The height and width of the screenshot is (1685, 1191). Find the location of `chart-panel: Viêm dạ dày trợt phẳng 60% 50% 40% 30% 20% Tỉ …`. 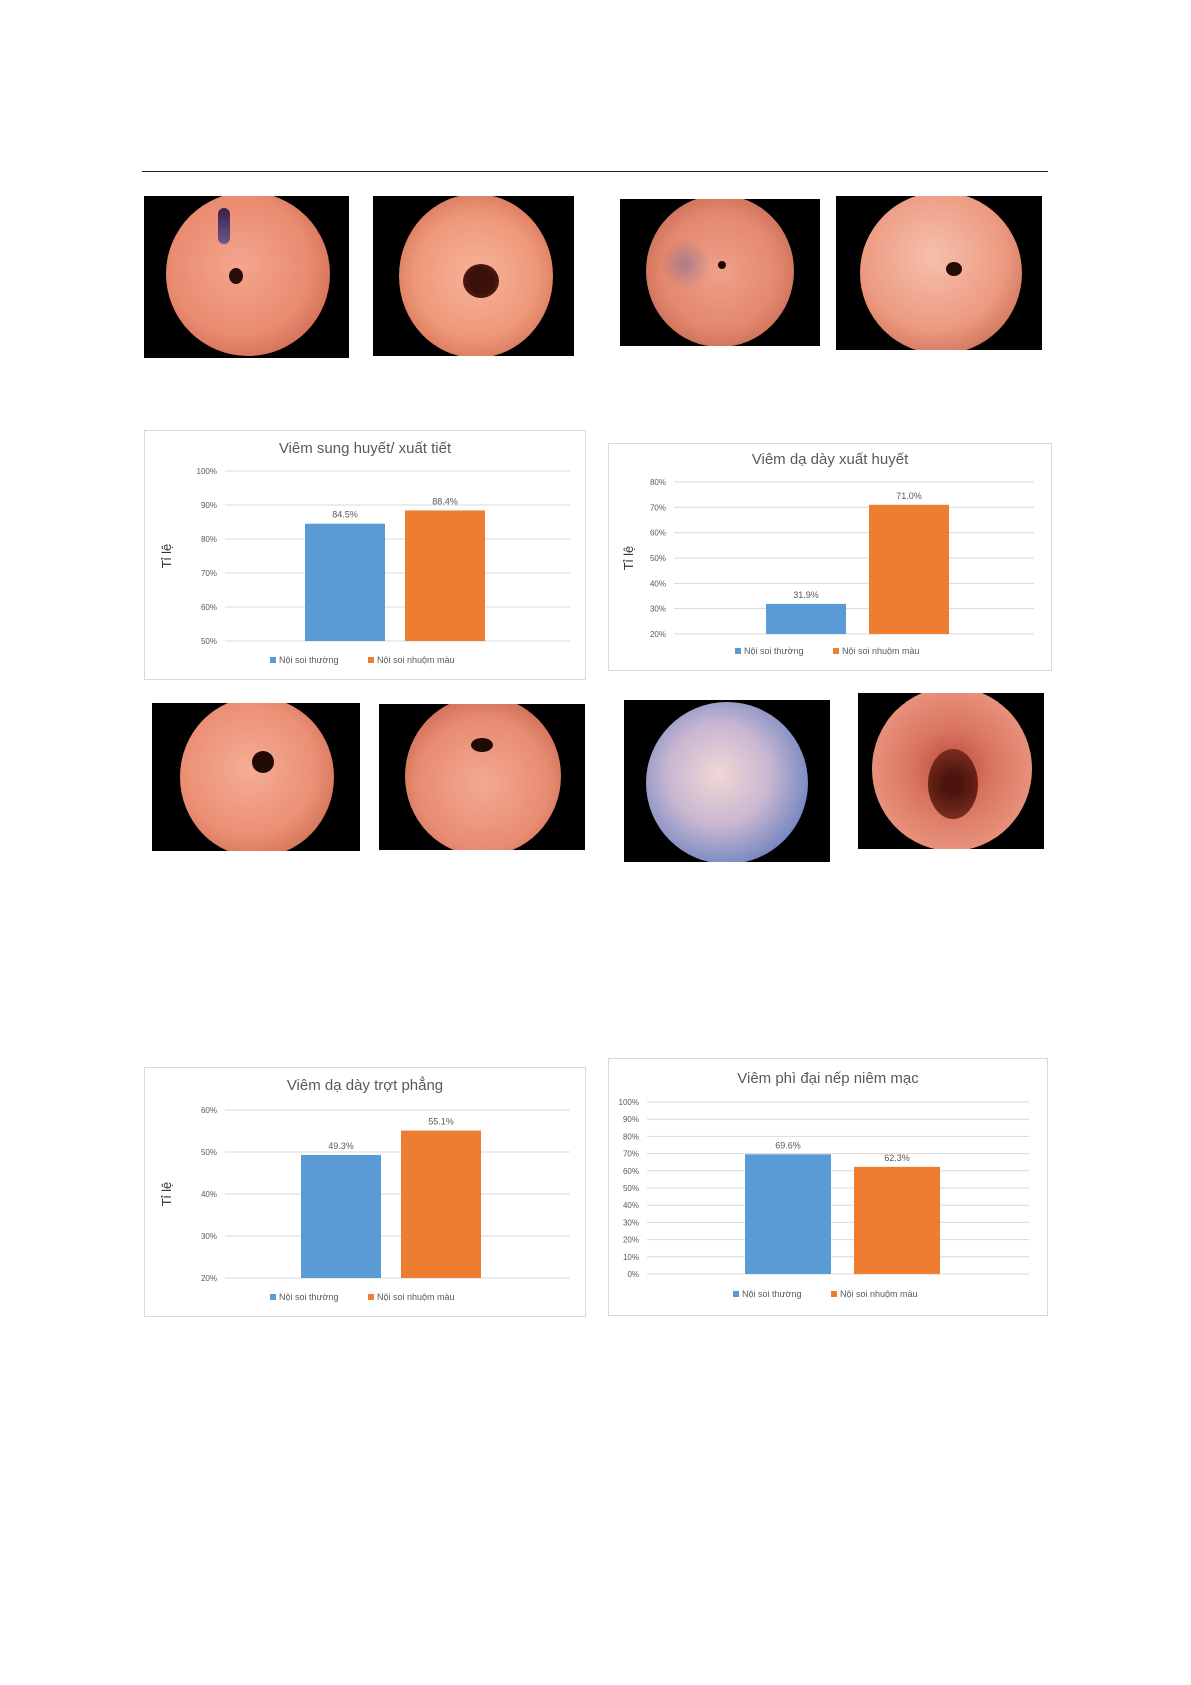

chart-panel: Viêm dạ dày trợt phẳng 60% 50% 40% 30% 20% Tỉ … is located at coordinates (365, 1192).